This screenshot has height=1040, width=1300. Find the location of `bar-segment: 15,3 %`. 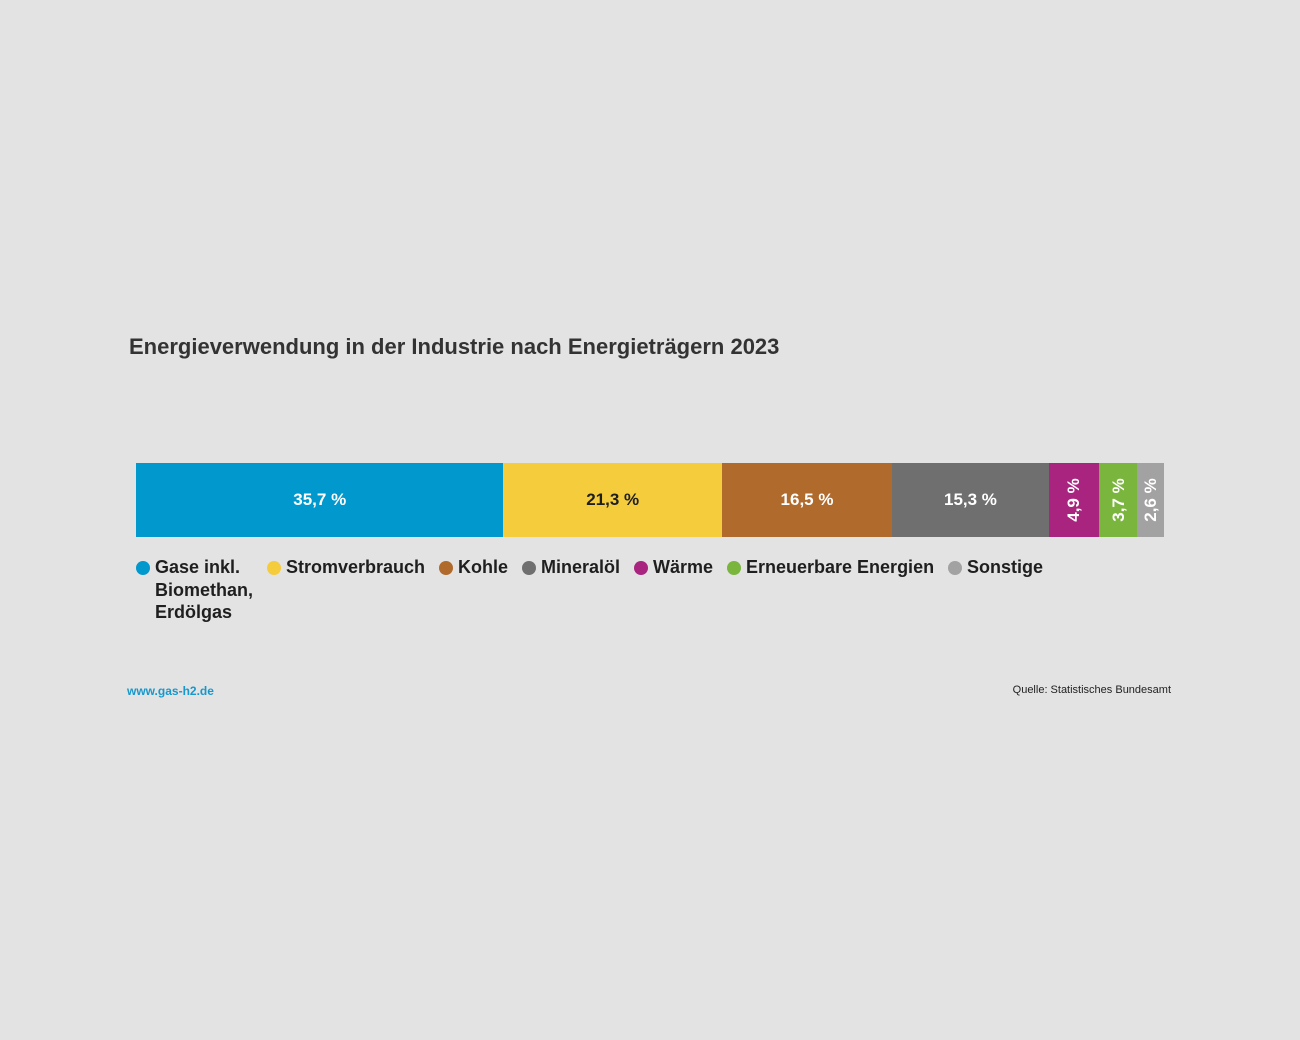

bar-segment: 15,3 % is located at coordinates (970, 500).